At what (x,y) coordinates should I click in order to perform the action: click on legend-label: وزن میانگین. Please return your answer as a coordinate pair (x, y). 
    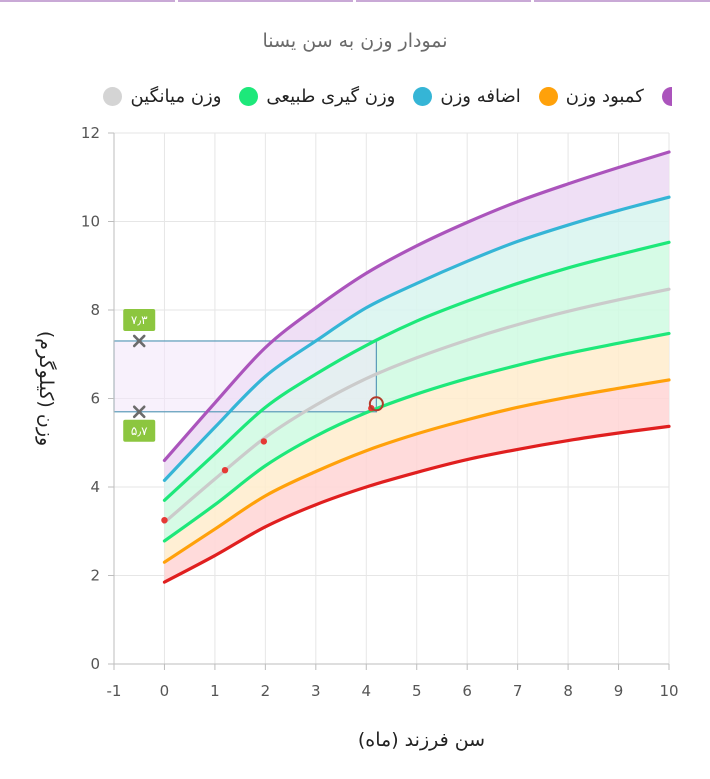
    Looking at the image, I should click on (176, 96).